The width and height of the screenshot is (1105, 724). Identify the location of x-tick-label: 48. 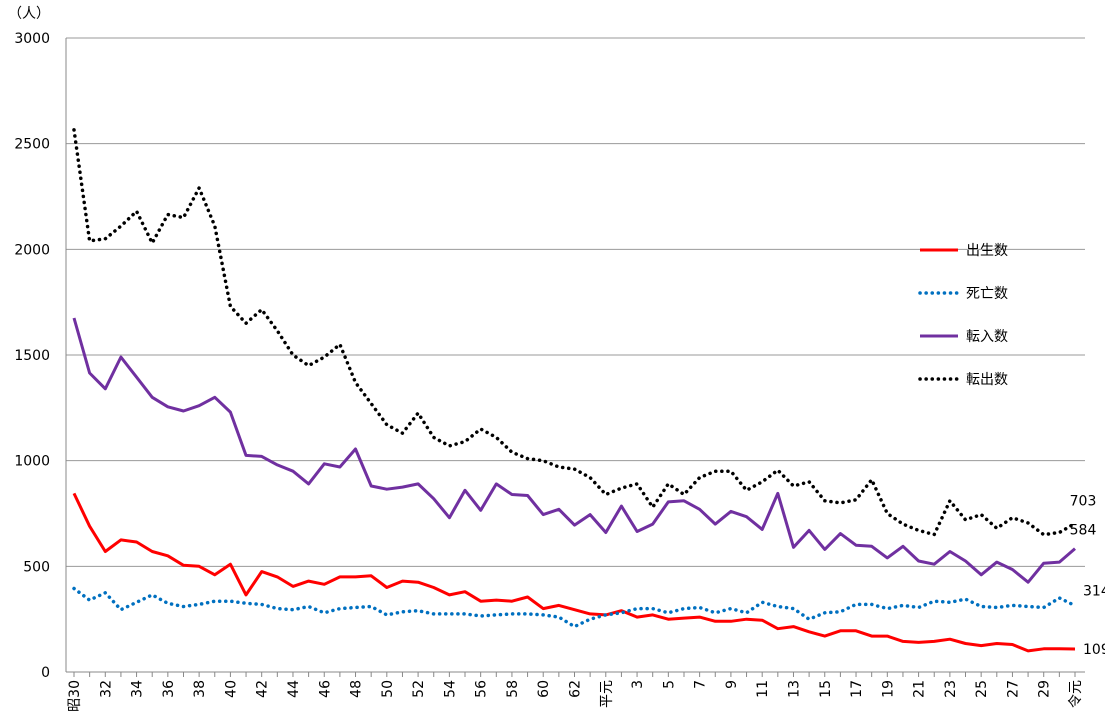
(357, 689).